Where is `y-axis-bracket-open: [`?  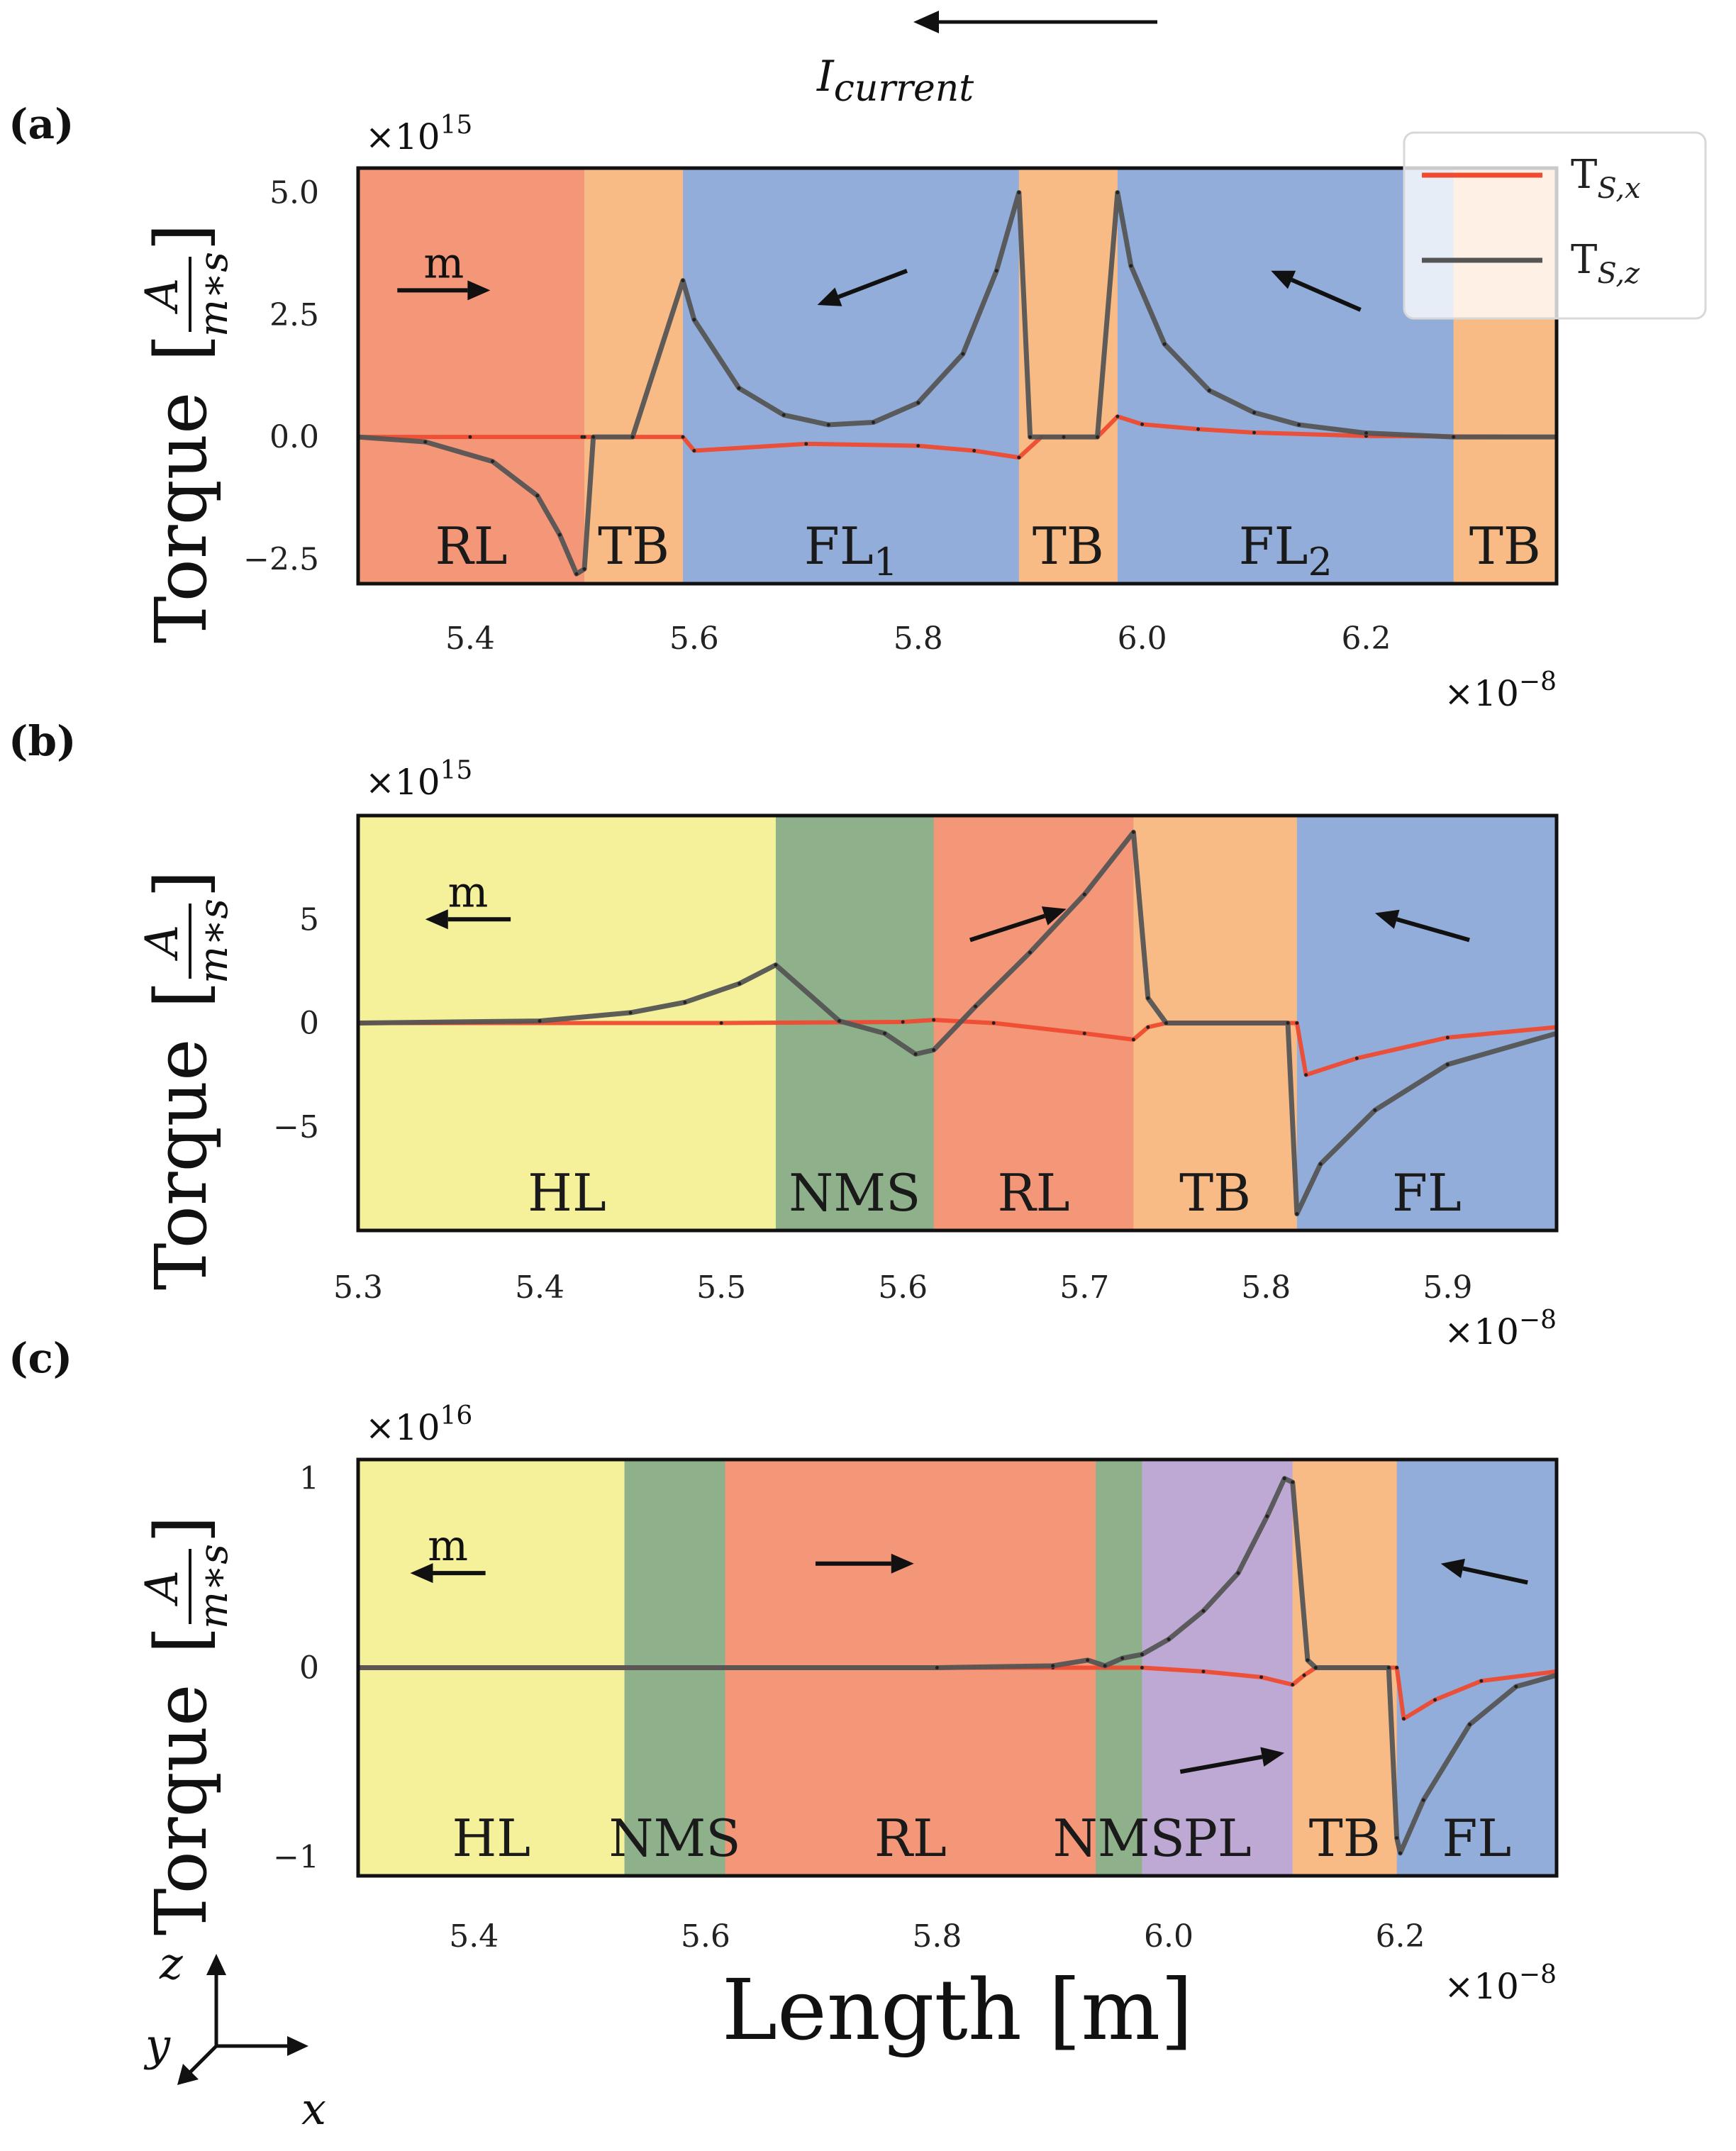 y-axis-bracket-open: [ is located at coordinates (181, 348).